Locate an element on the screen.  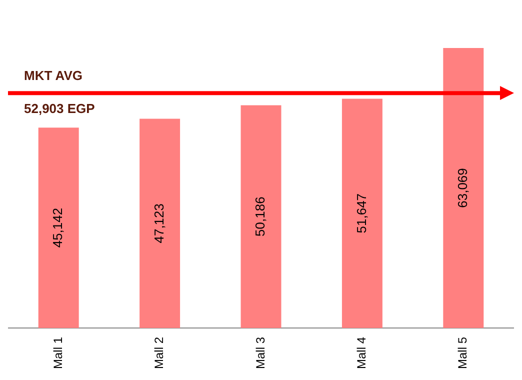
data-label: 51,647 is located at coordinates (361, 213).